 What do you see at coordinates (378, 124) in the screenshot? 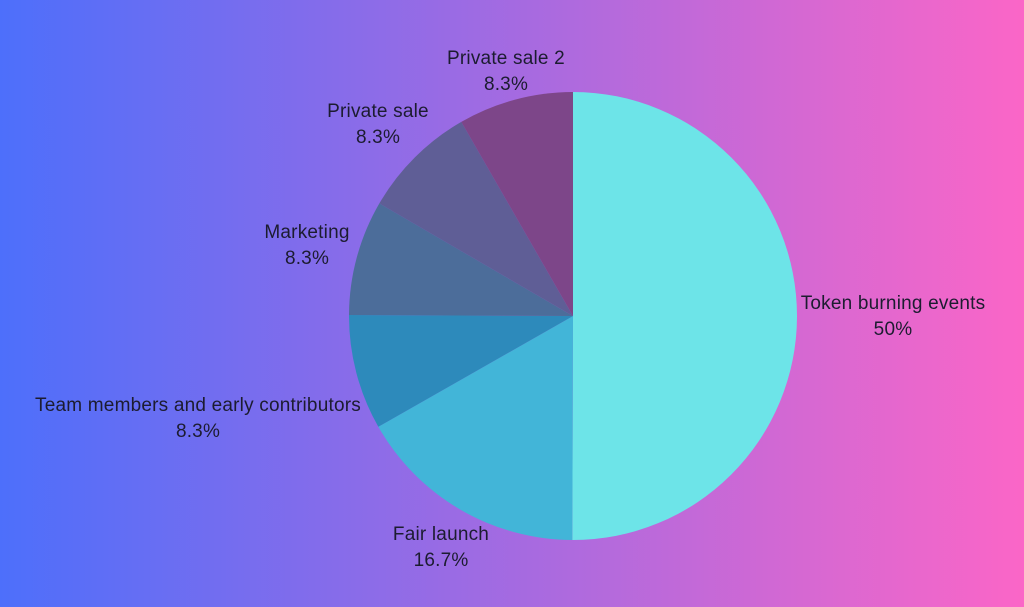
I see `pie-label-private-sale: Private sale 8.3%` at bounding box center [378, 124].